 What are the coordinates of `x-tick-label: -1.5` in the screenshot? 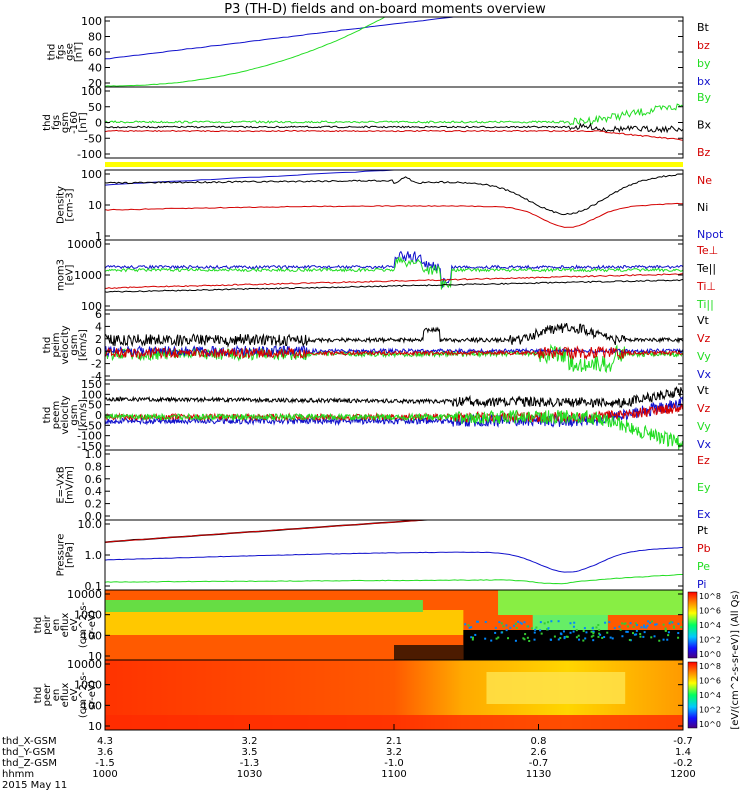 It's located at (105, 763).